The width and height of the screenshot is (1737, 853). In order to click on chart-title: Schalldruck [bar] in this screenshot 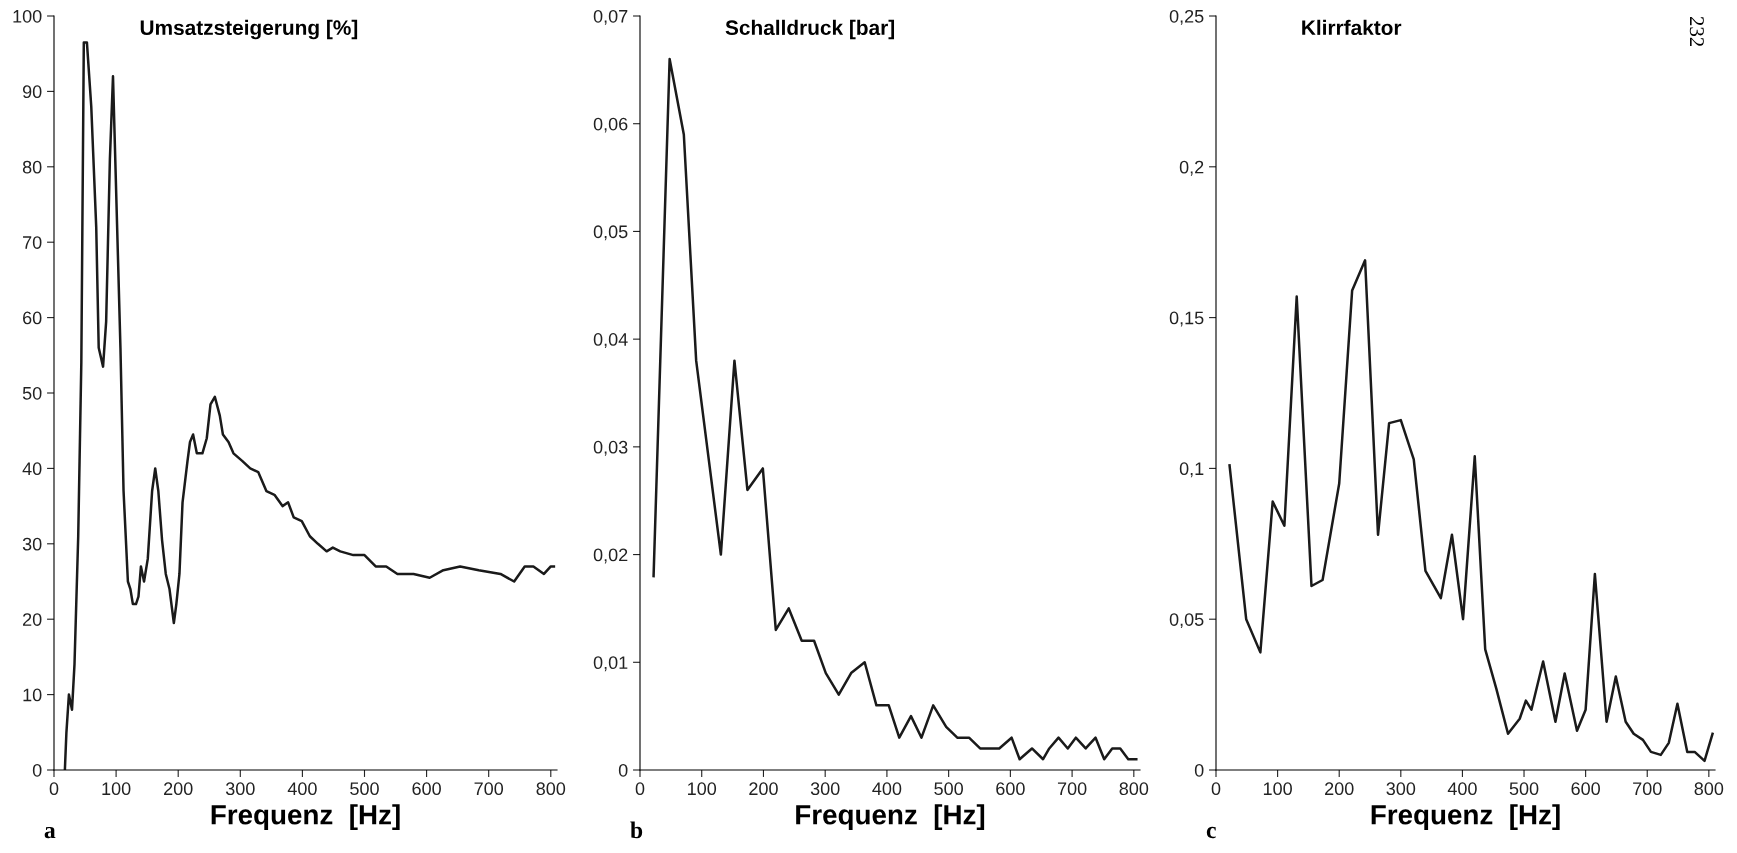, I will do `click(810, 29)`.